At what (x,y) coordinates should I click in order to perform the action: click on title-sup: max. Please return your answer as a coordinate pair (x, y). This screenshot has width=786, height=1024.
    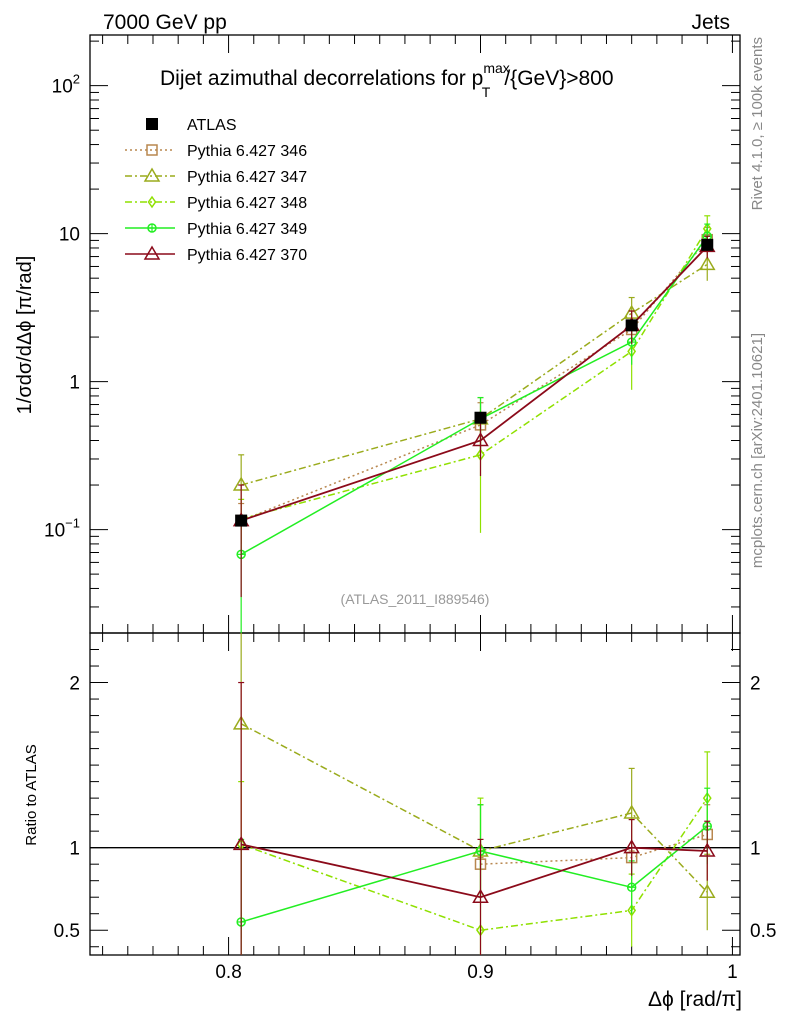
    Looking at the image, I should click on (496, 68).